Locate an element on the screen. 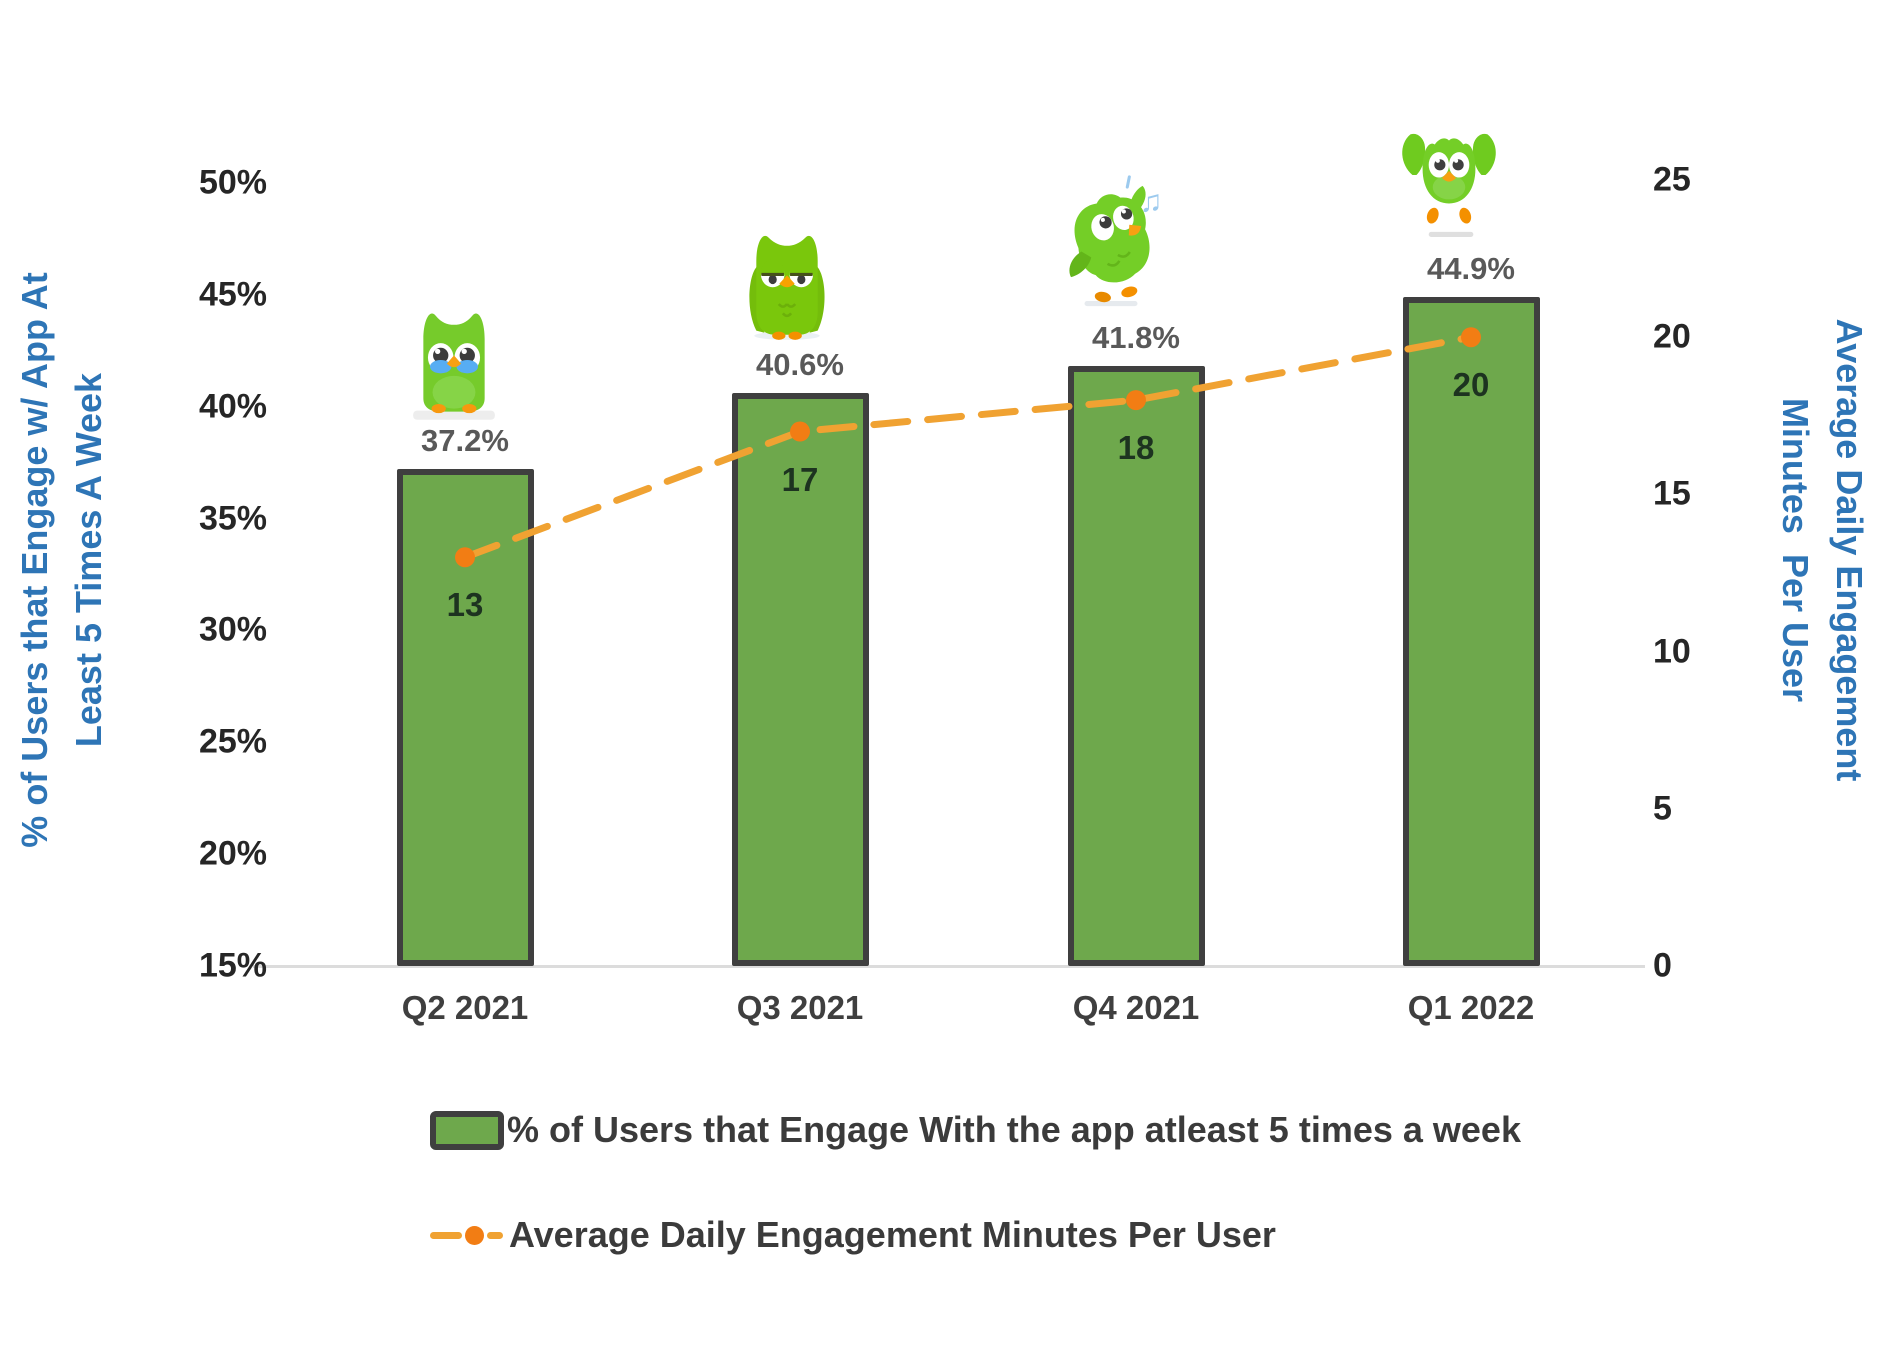 Image resolution: width=1893 pixels, height=1365 pixels. bar-data-label: 40.6% is located at coordinates (800, 365).